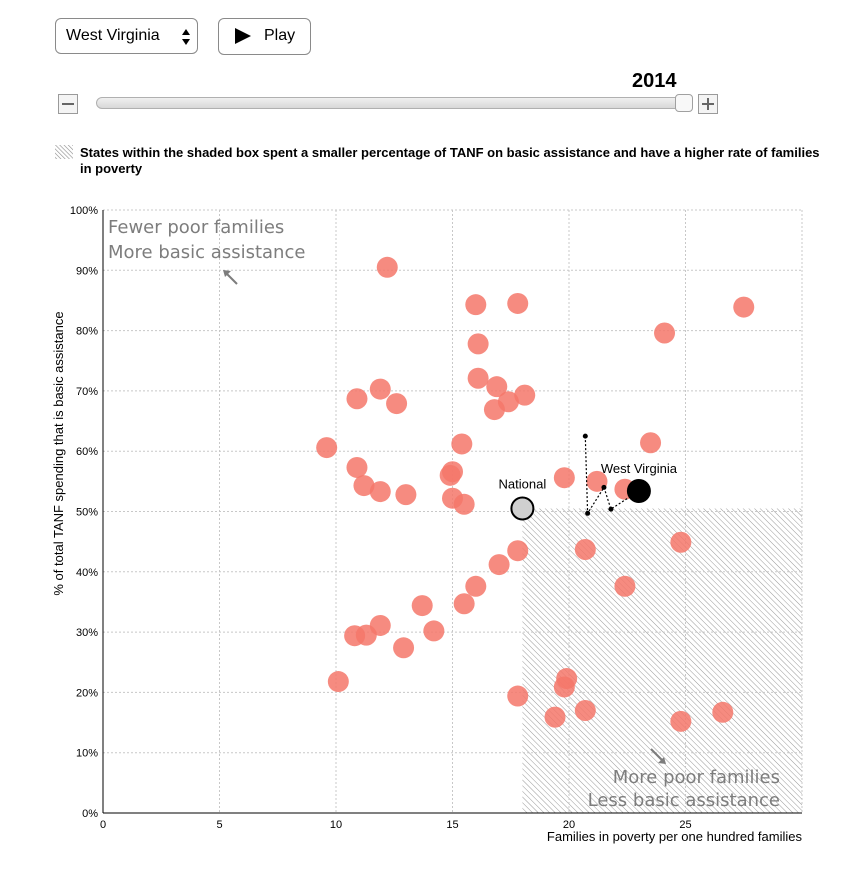  What do you see at coordinates (90, 814) in the screenshot?
I see `y-tick-label: 0%` at bounding box center [90, 814].